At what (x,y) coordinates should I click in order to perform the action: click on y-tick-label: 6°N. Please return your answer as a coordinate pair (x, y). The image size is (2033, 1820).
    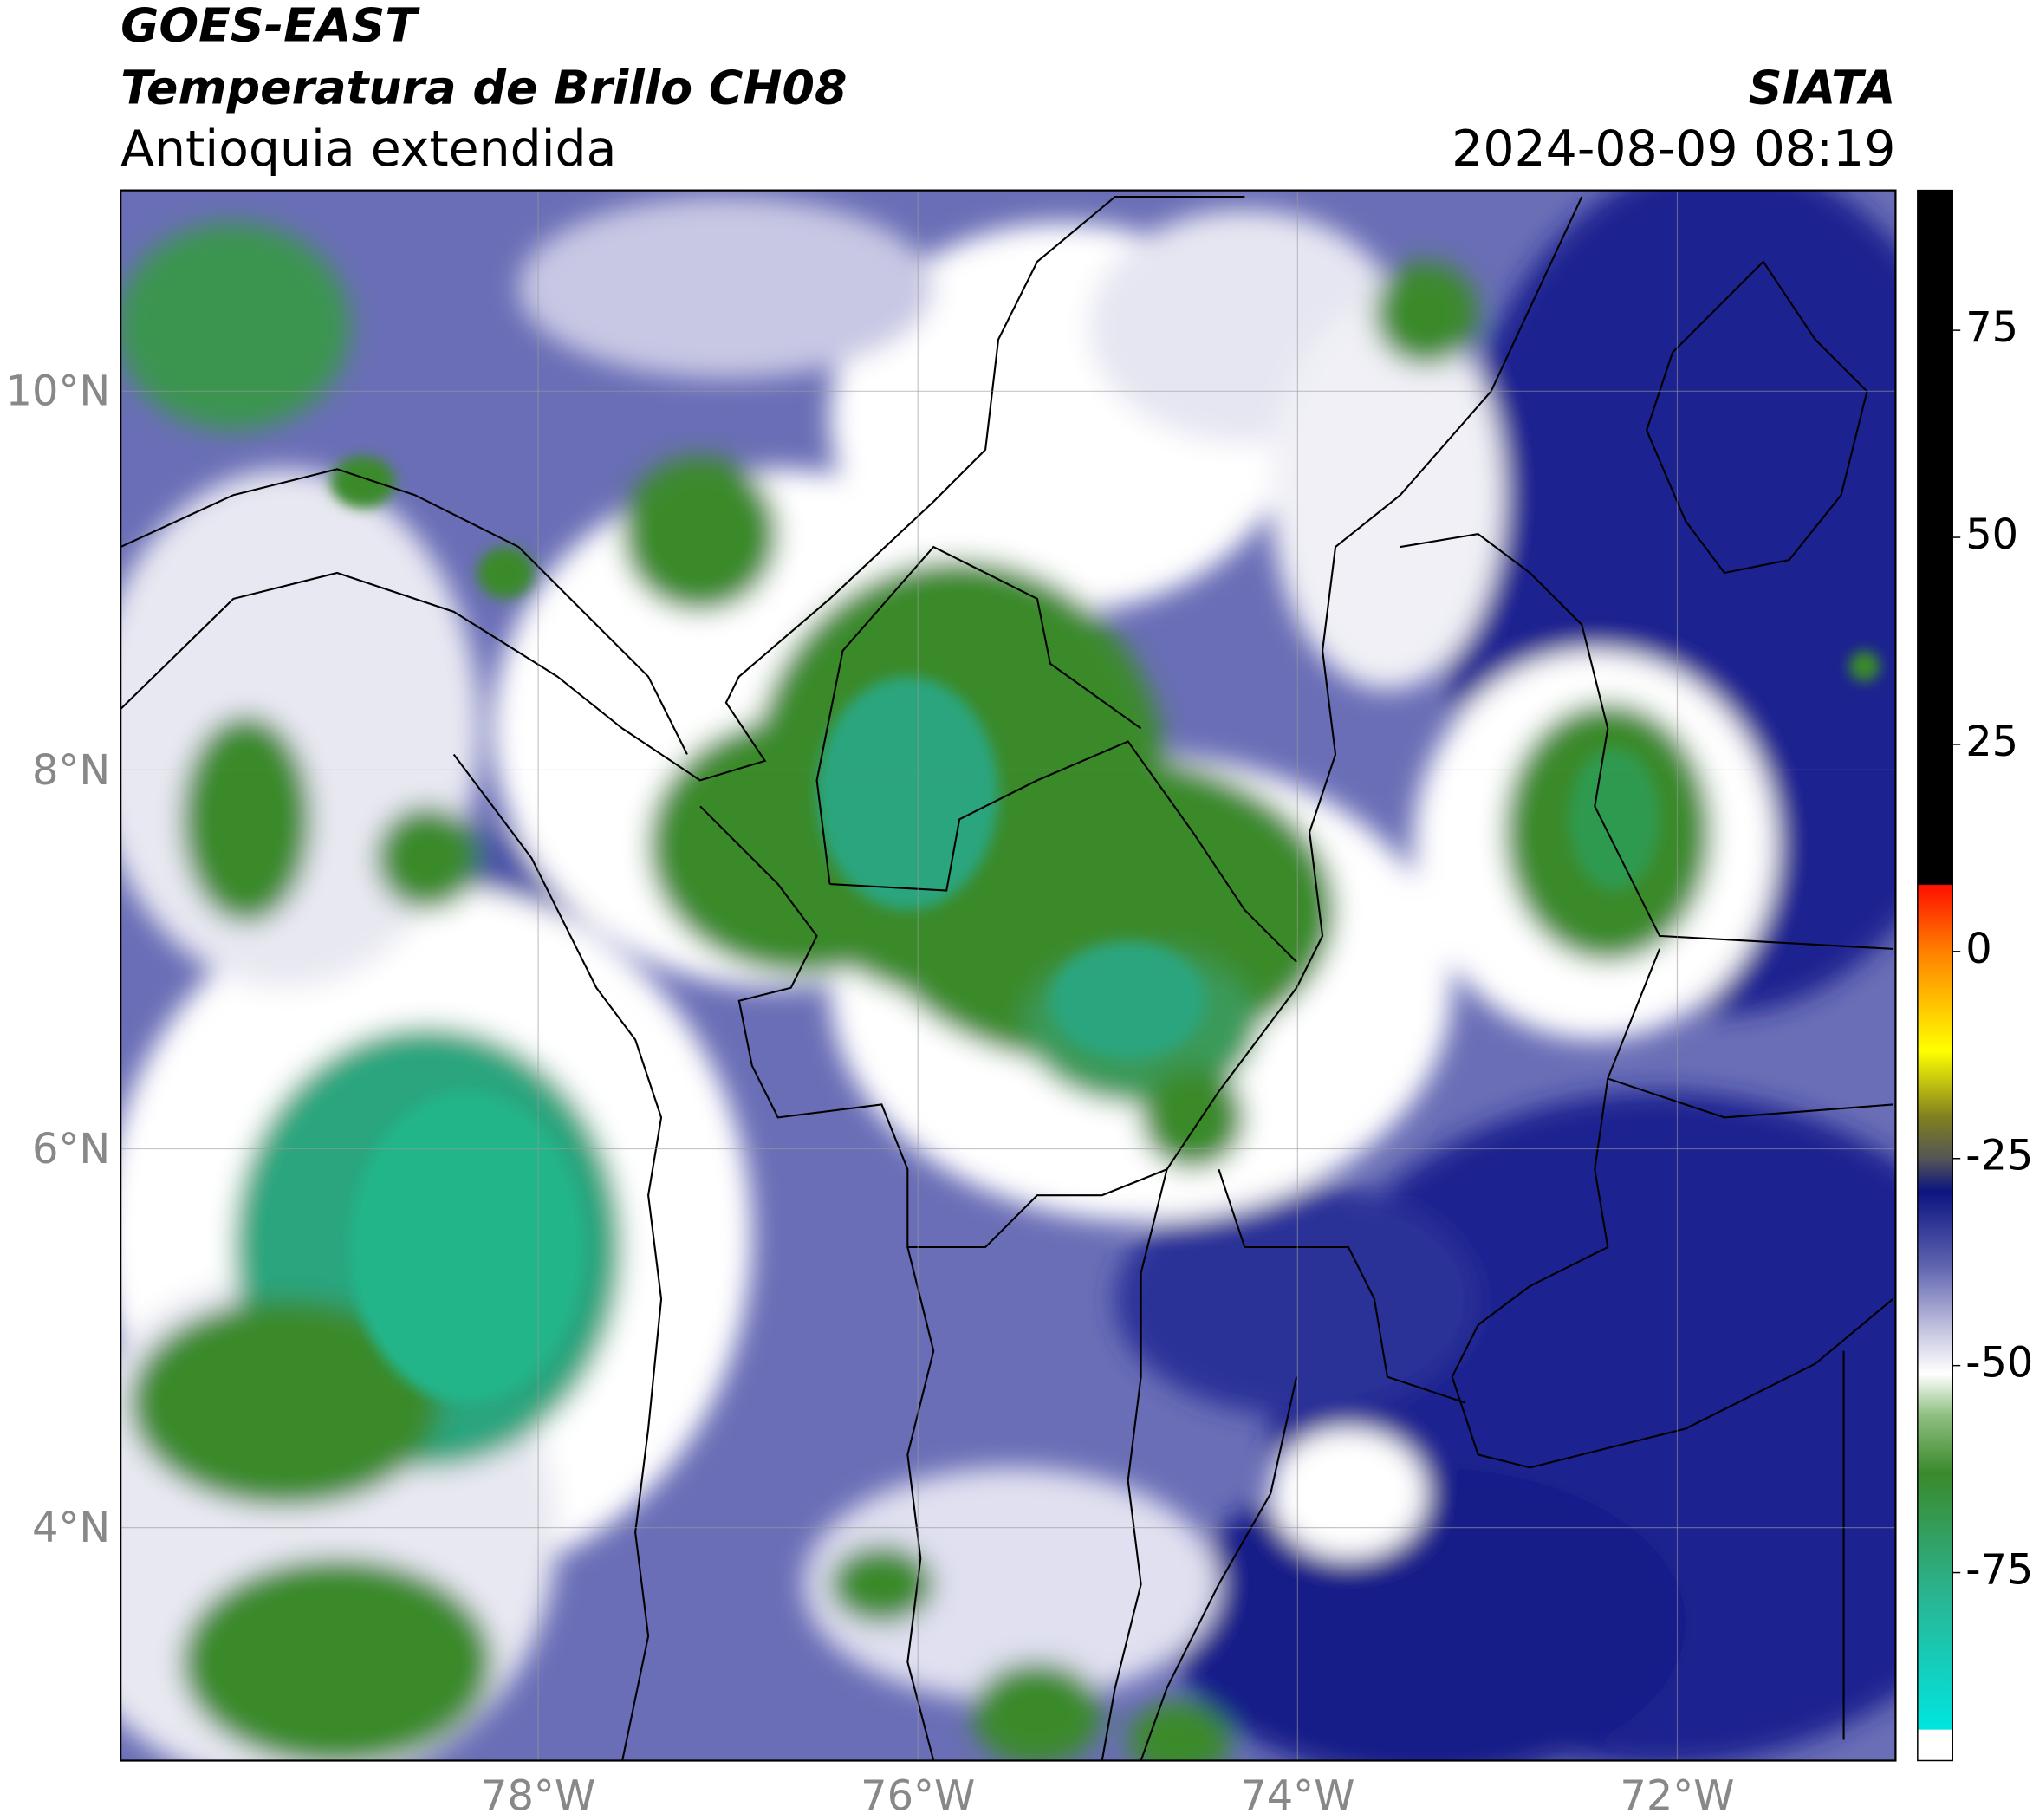
    Looking at the image, I should click on (71, 1149).